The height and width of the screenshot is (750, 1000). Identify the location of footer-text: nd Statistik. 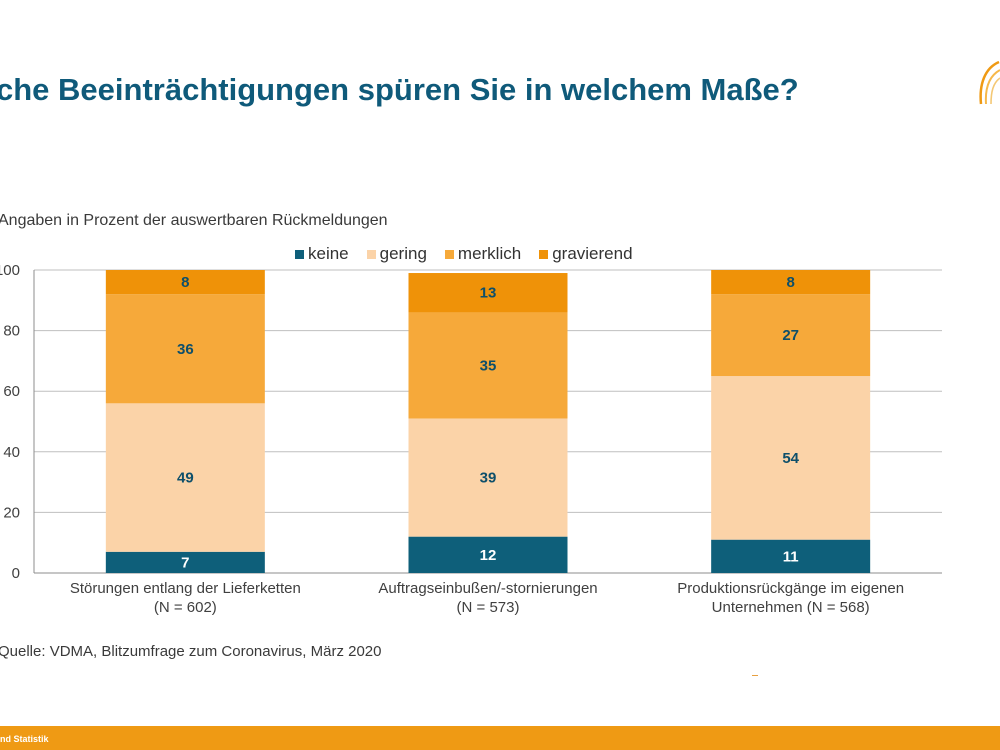
(24, 739).